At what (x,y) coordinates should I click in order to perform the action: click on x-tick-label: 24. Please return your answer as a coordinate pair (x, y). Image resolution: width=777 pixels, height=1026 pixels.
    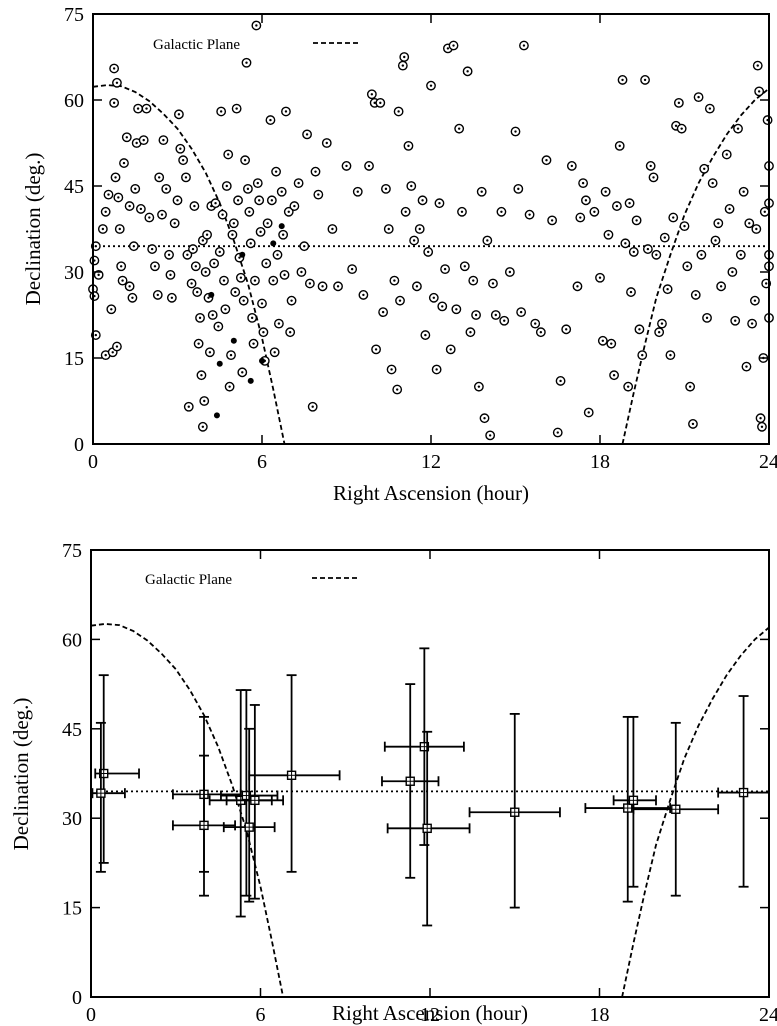
    Looking at the image, I should click on (768, 462).